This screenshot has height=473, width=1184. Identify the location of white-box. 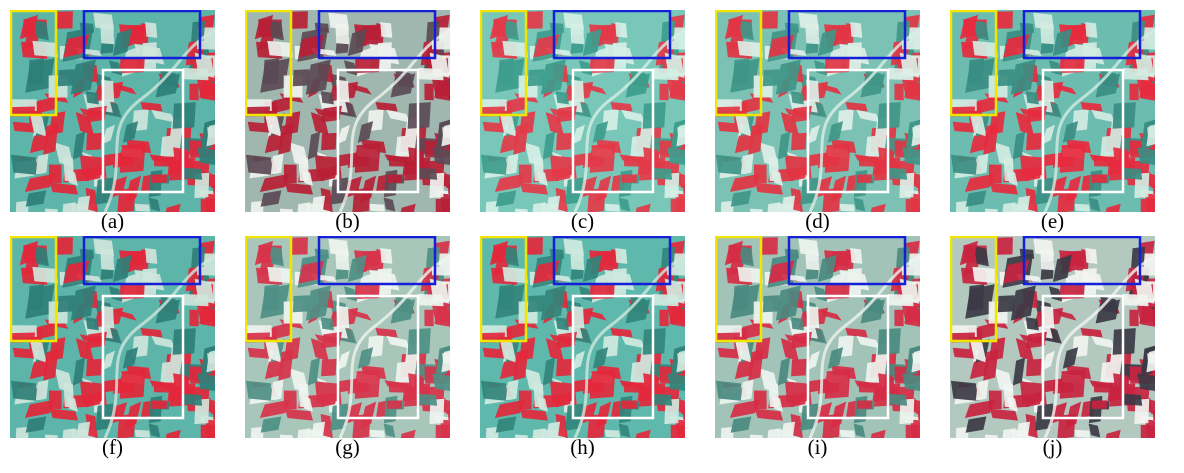
(613, 357).